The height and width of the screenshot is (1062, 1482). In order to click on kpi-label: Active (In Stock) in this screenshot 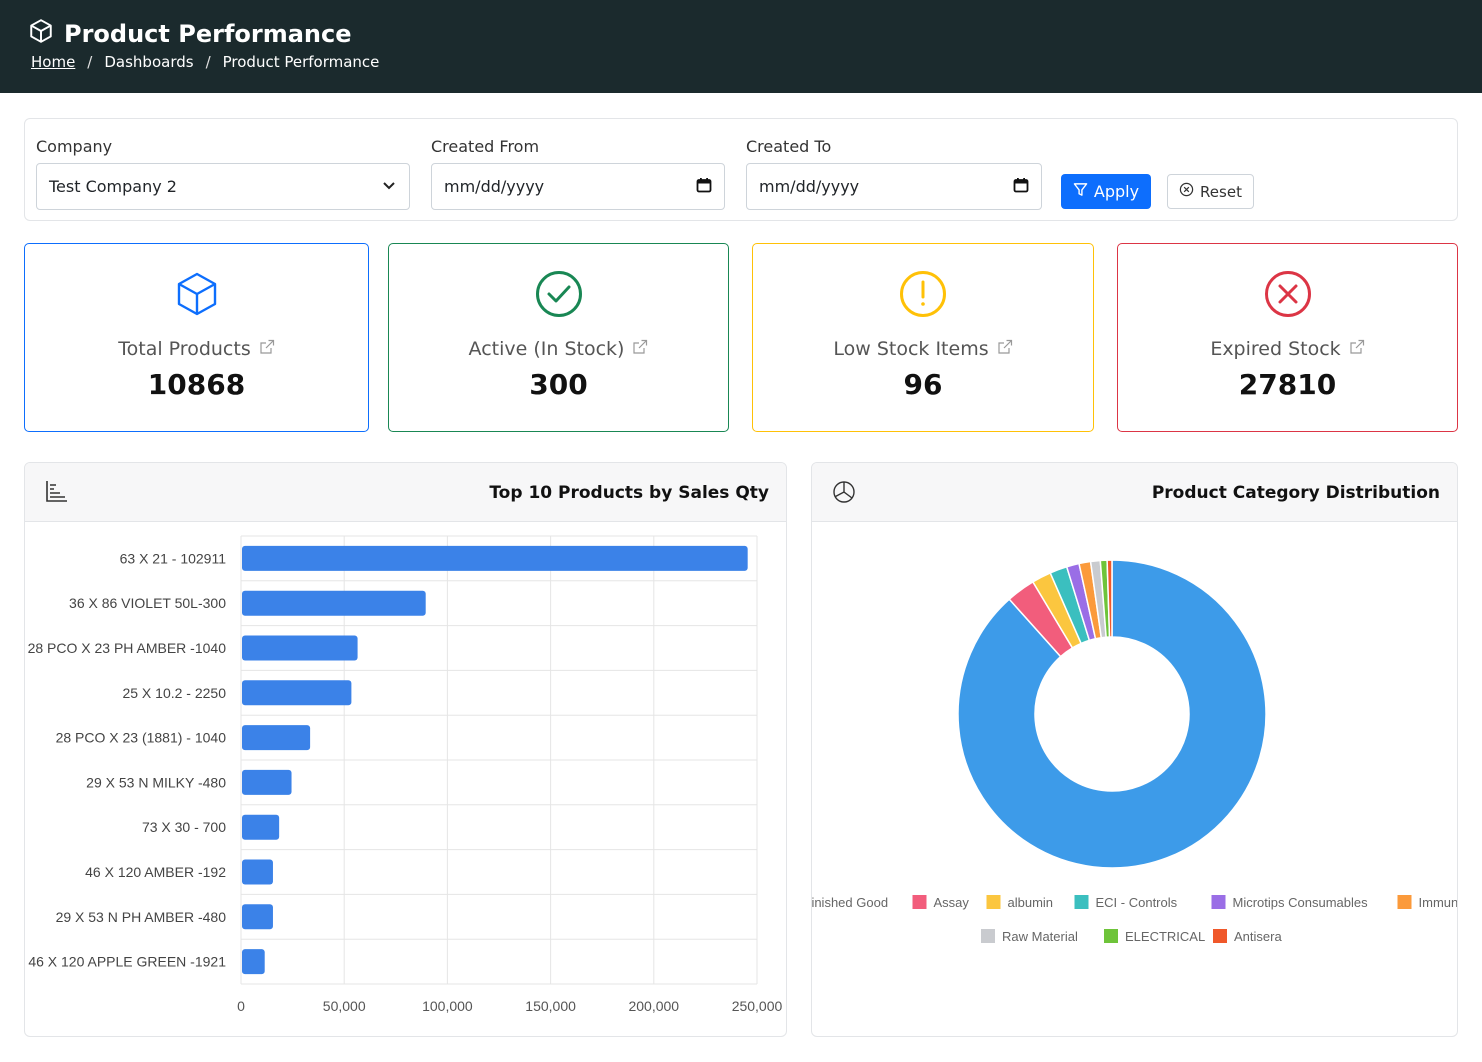, I will do `click(558, 349)`.